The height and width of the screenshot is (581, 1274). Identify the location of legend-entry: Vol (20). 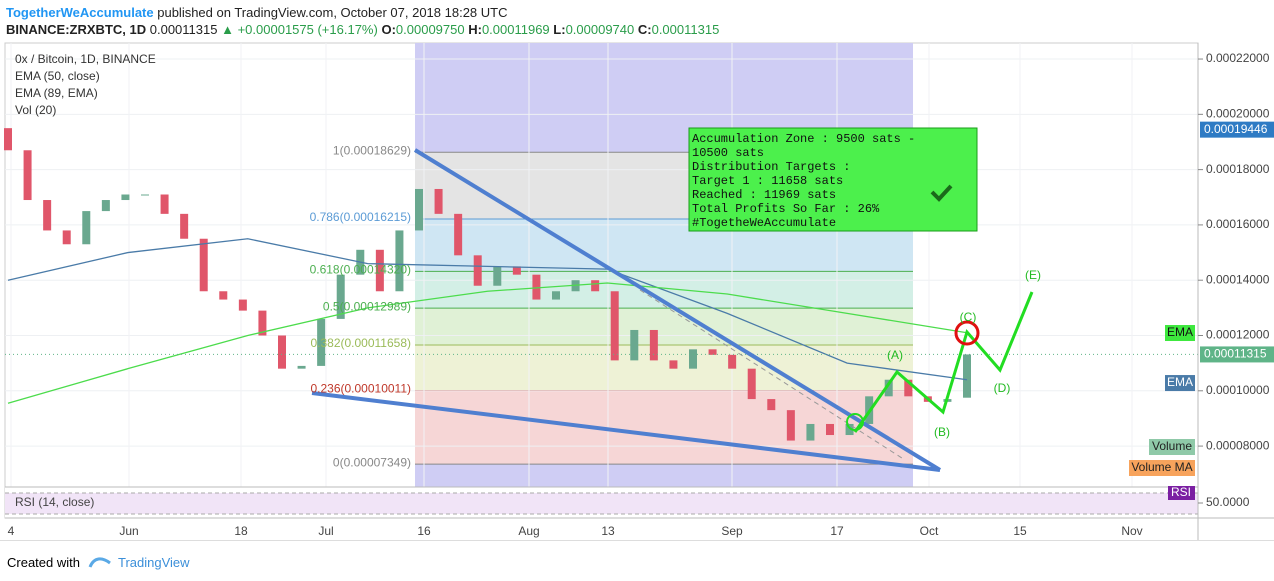
(35, 110).